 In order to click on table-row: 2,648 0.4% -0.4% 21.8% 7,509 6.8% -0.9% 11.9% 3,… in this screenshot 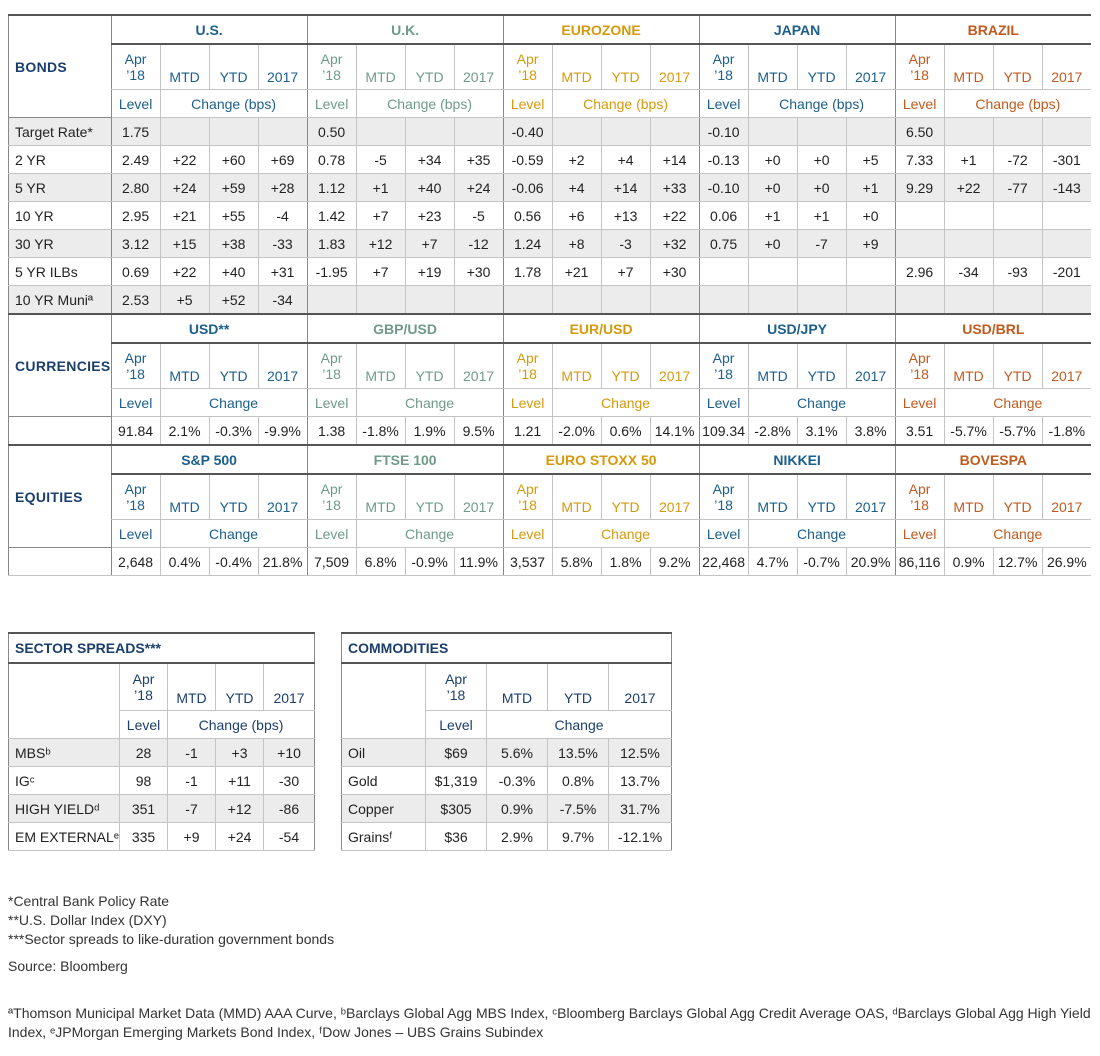, I will do `click(550, 561)`.